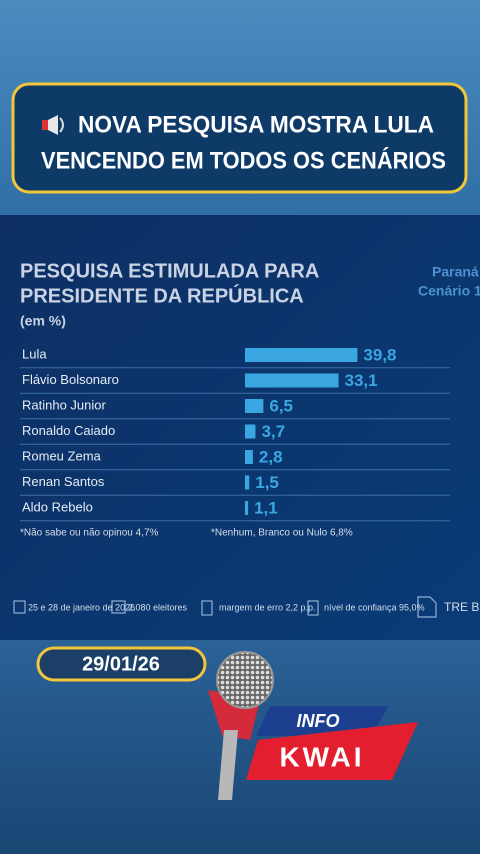 The image size is (480, 854). What do you see at coordinates (281, 405) in the screenshot?
I see `value-label: 6,5` at bounding box center [281, 405].